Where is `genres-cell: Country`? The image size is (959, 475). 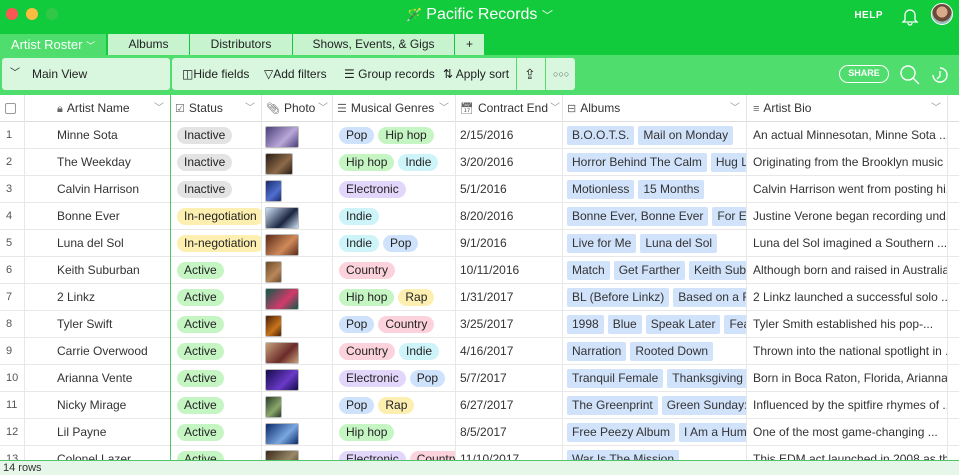
genres-cell: Country is located at coordinates (394, 270).